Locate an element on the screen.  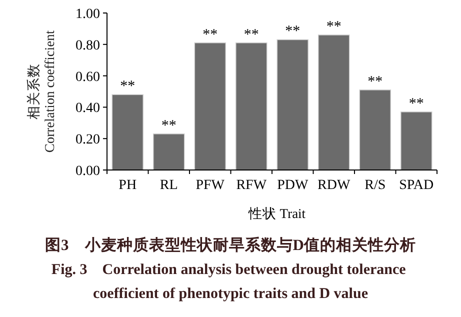
x-axis-title: 性状 Trait is located at coordinates (276, 213).